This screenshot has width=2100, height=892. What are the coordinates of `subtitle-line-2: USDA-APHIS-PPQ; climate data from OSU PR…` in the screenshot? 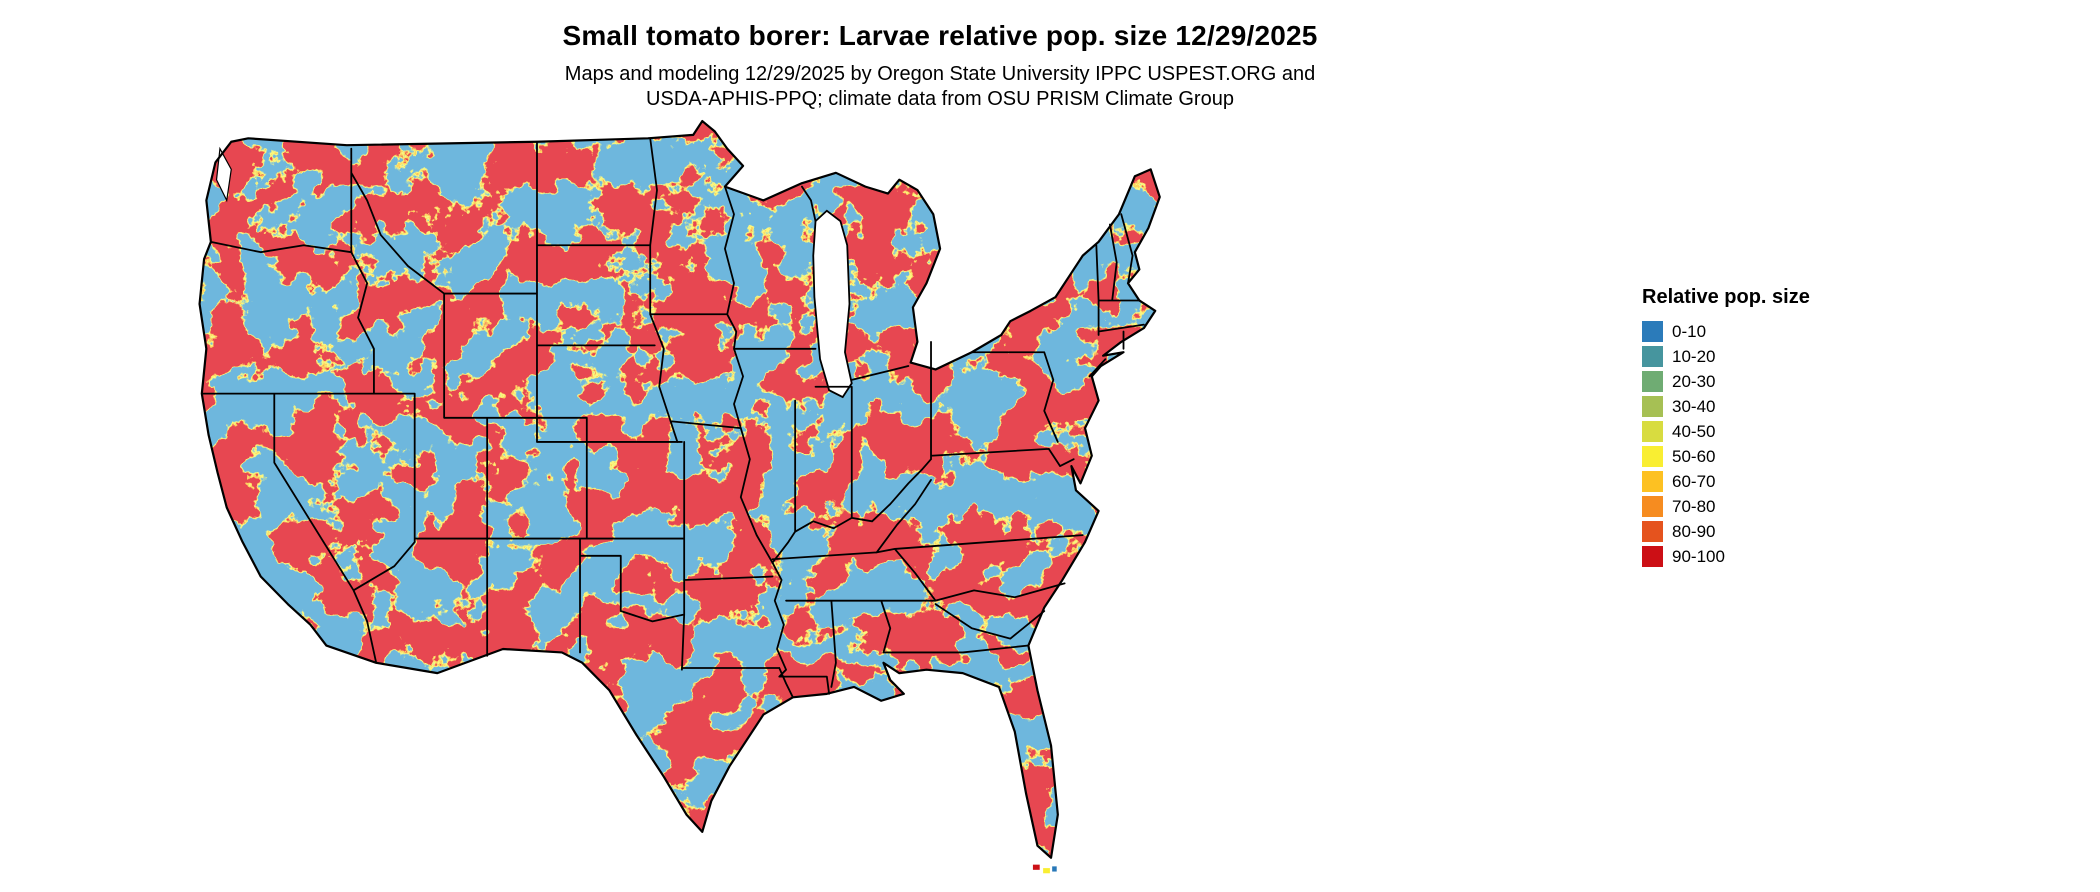 It's located at (940, 99).